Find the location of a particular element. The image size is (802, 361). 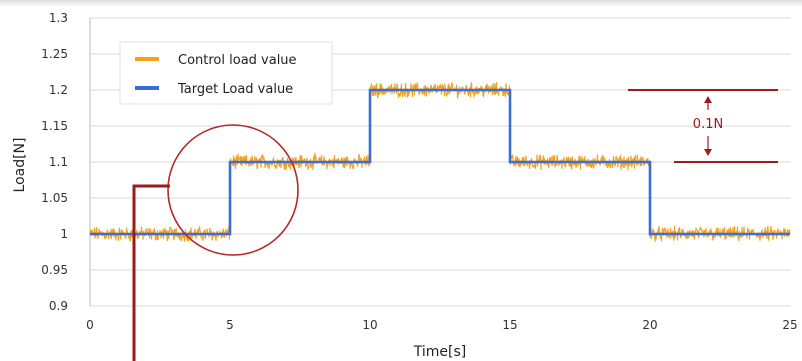

x-axis-label: Time[s] is located at coordinates (439, 352).